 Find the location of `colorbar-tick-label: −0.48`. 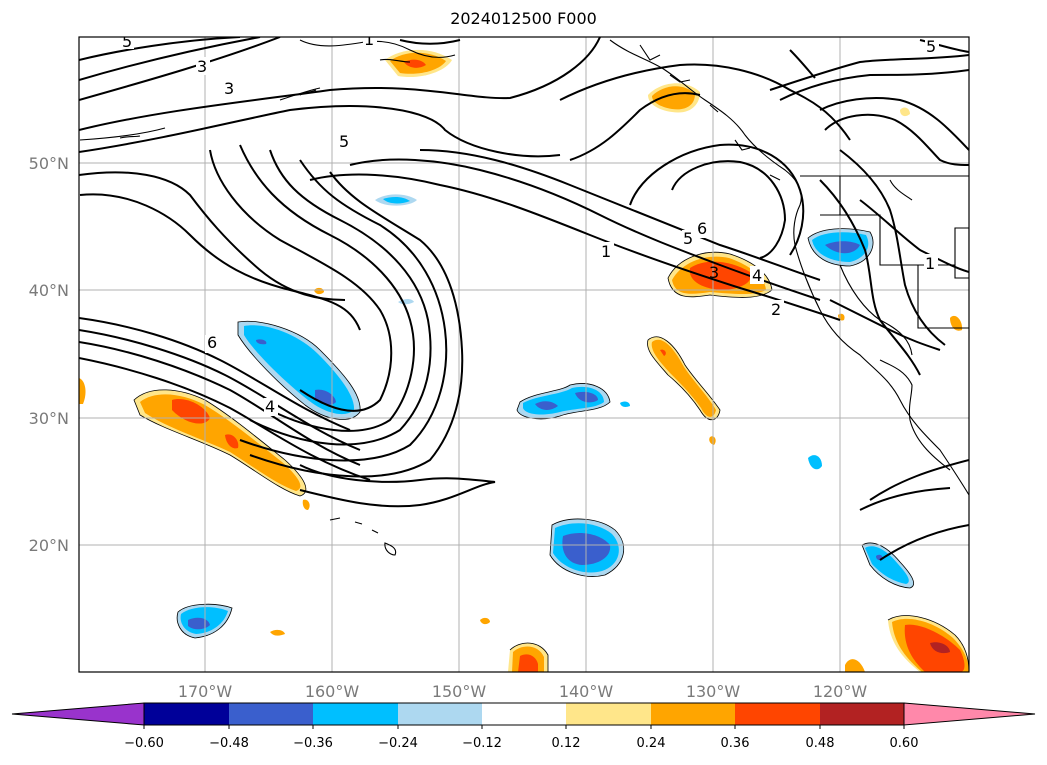

colorbar-tick-label: −0.48 is located at coordinates (229, 743).